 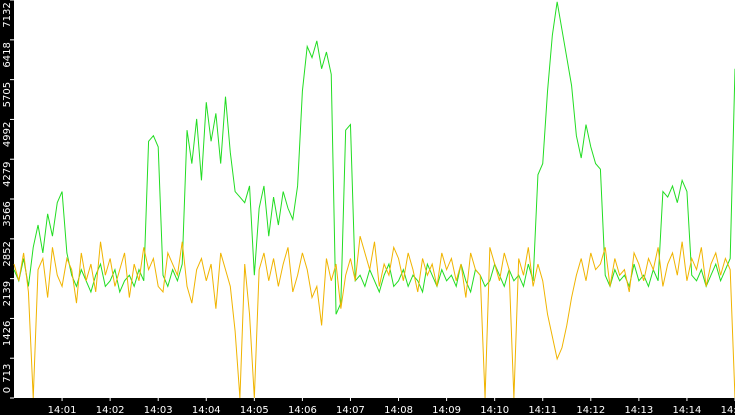 I want to click on y-tick-label: 0, so click(x=7, y=390).